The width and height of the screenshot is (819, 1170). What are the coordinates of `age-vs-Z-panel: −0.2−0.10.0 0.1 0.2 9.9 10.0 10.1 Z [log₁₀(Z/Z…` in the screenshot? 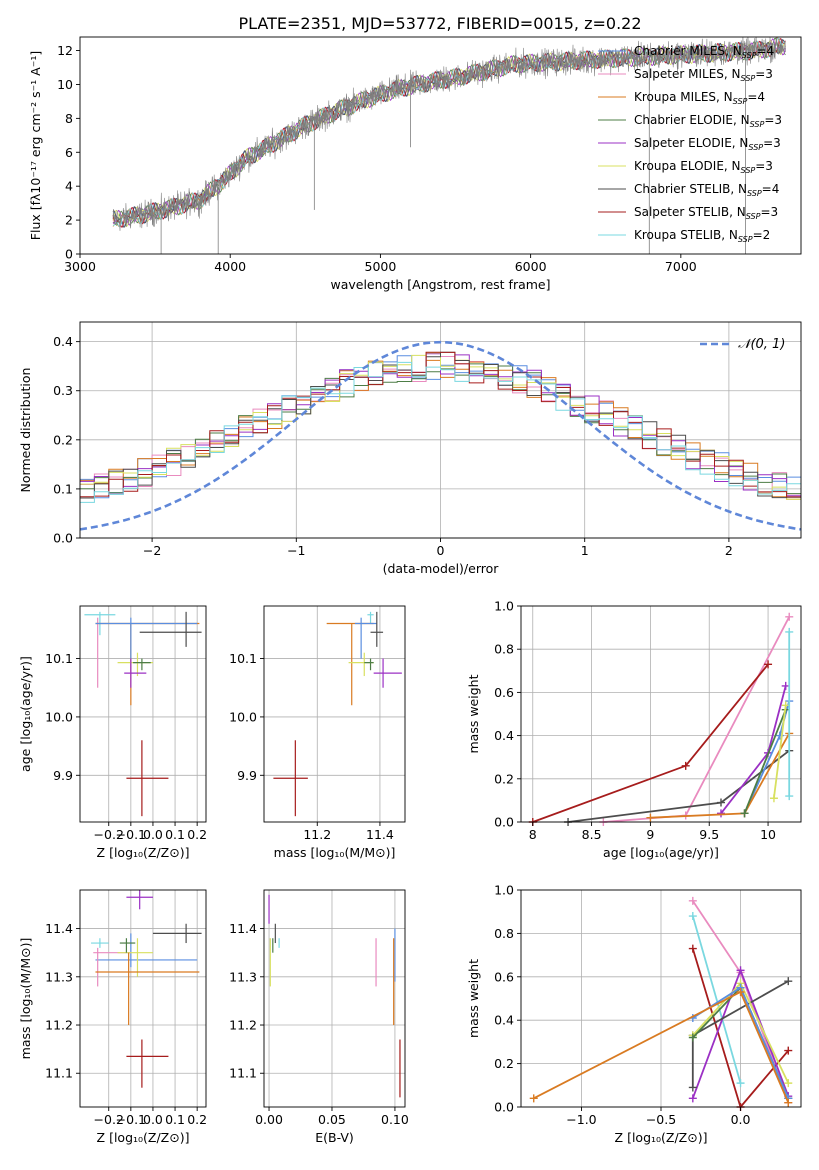 It's located at (112, 732).